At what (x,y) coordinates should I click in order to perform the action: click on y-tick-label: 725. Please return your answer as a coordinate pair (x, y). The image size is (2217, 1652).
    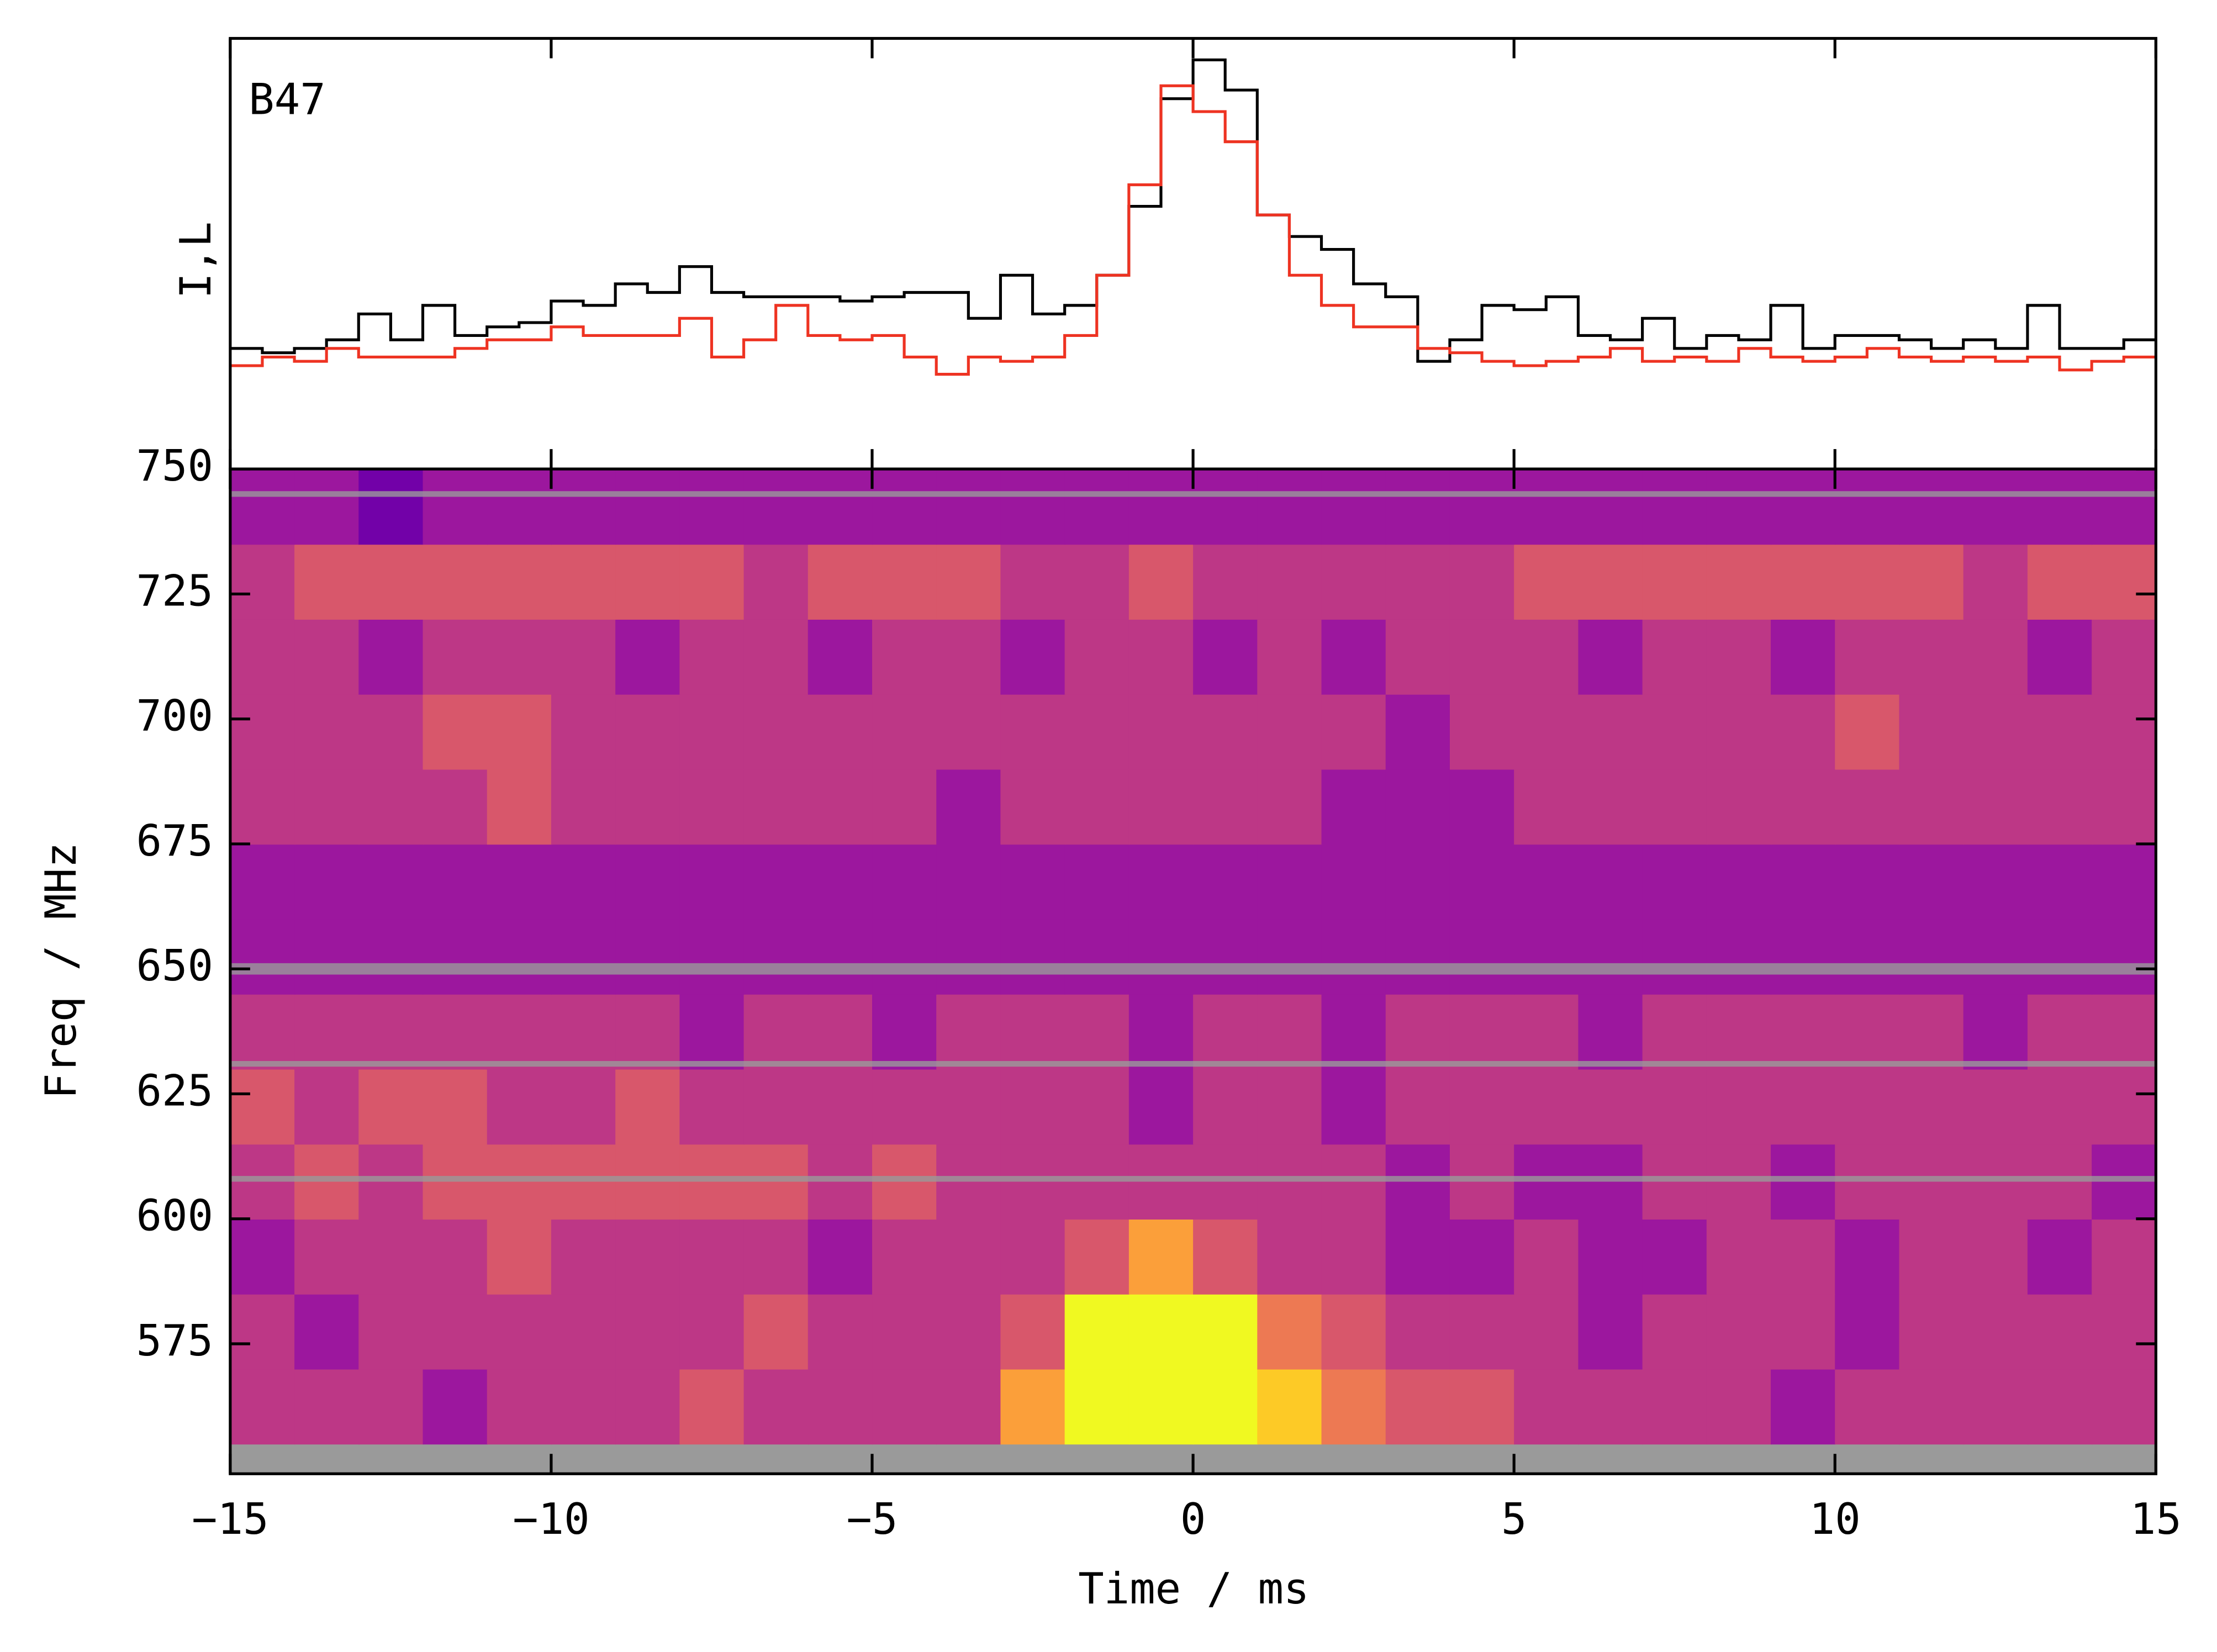
    Looking at the image, I should click on (174, 591).